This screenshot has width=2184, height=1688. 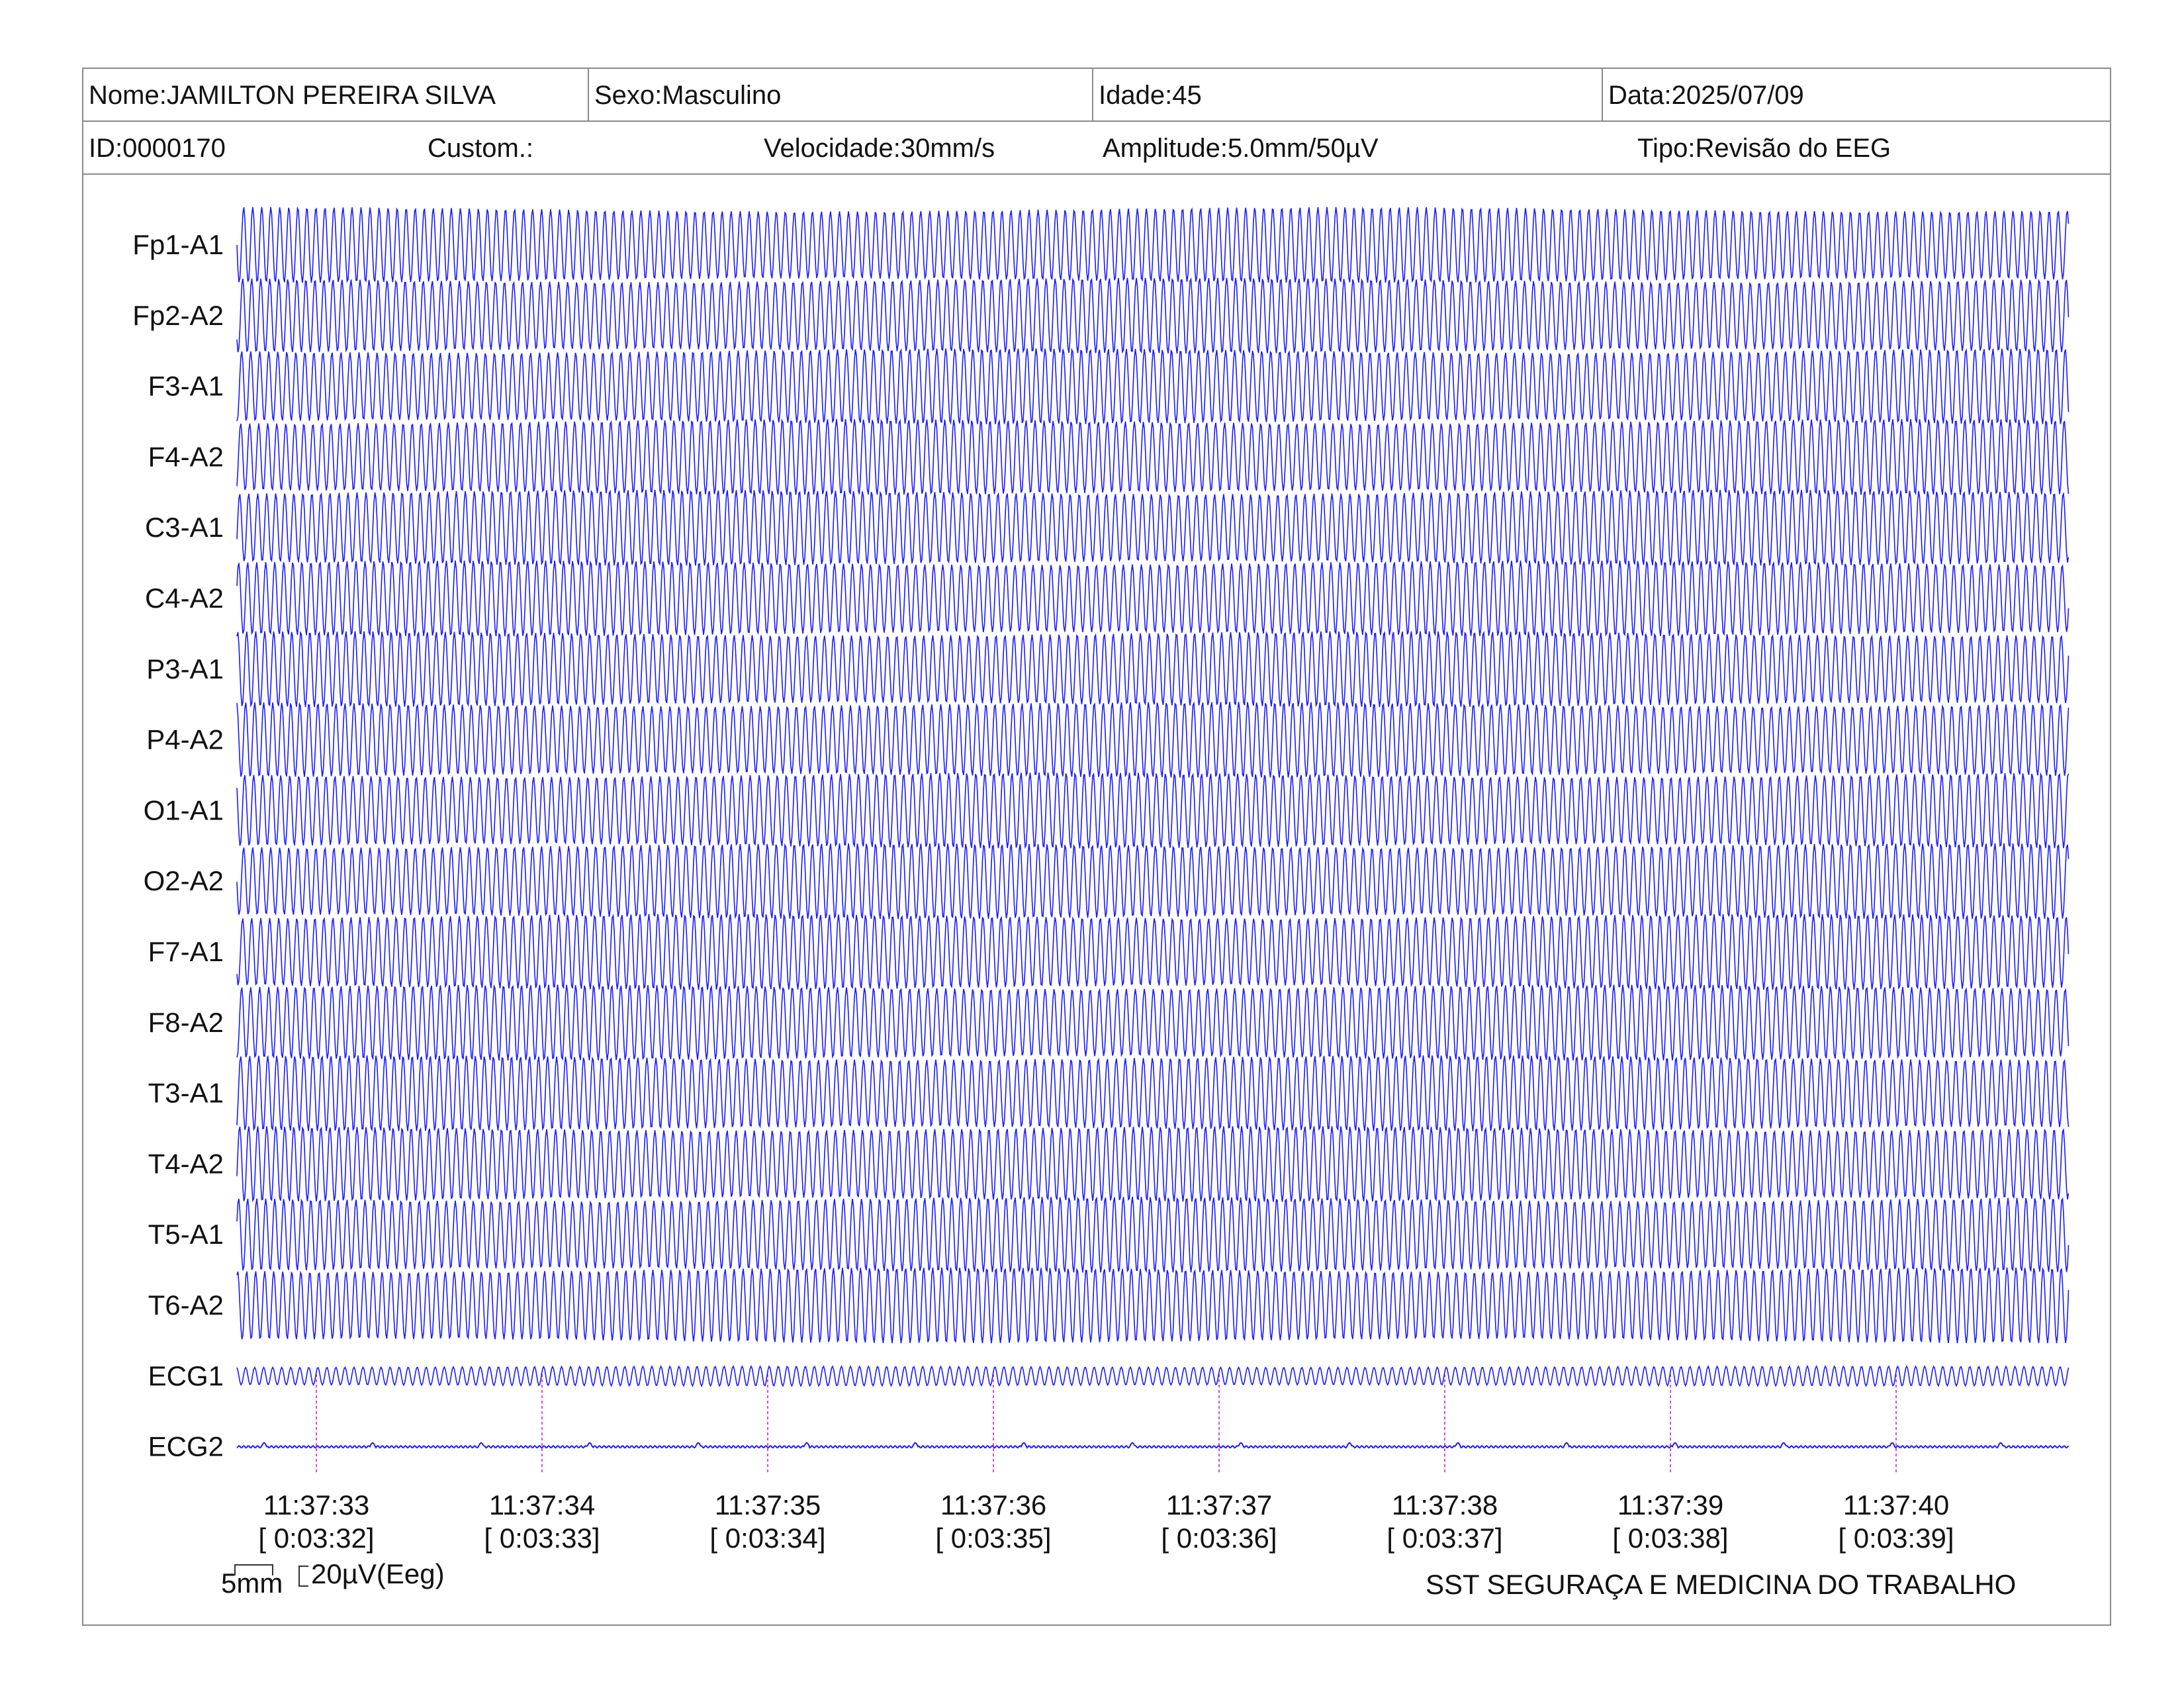 What do you see at coordinates (185, 668) in the screenshot?
I see `channel-label: P3-A1` at bounding box center [185, 668].